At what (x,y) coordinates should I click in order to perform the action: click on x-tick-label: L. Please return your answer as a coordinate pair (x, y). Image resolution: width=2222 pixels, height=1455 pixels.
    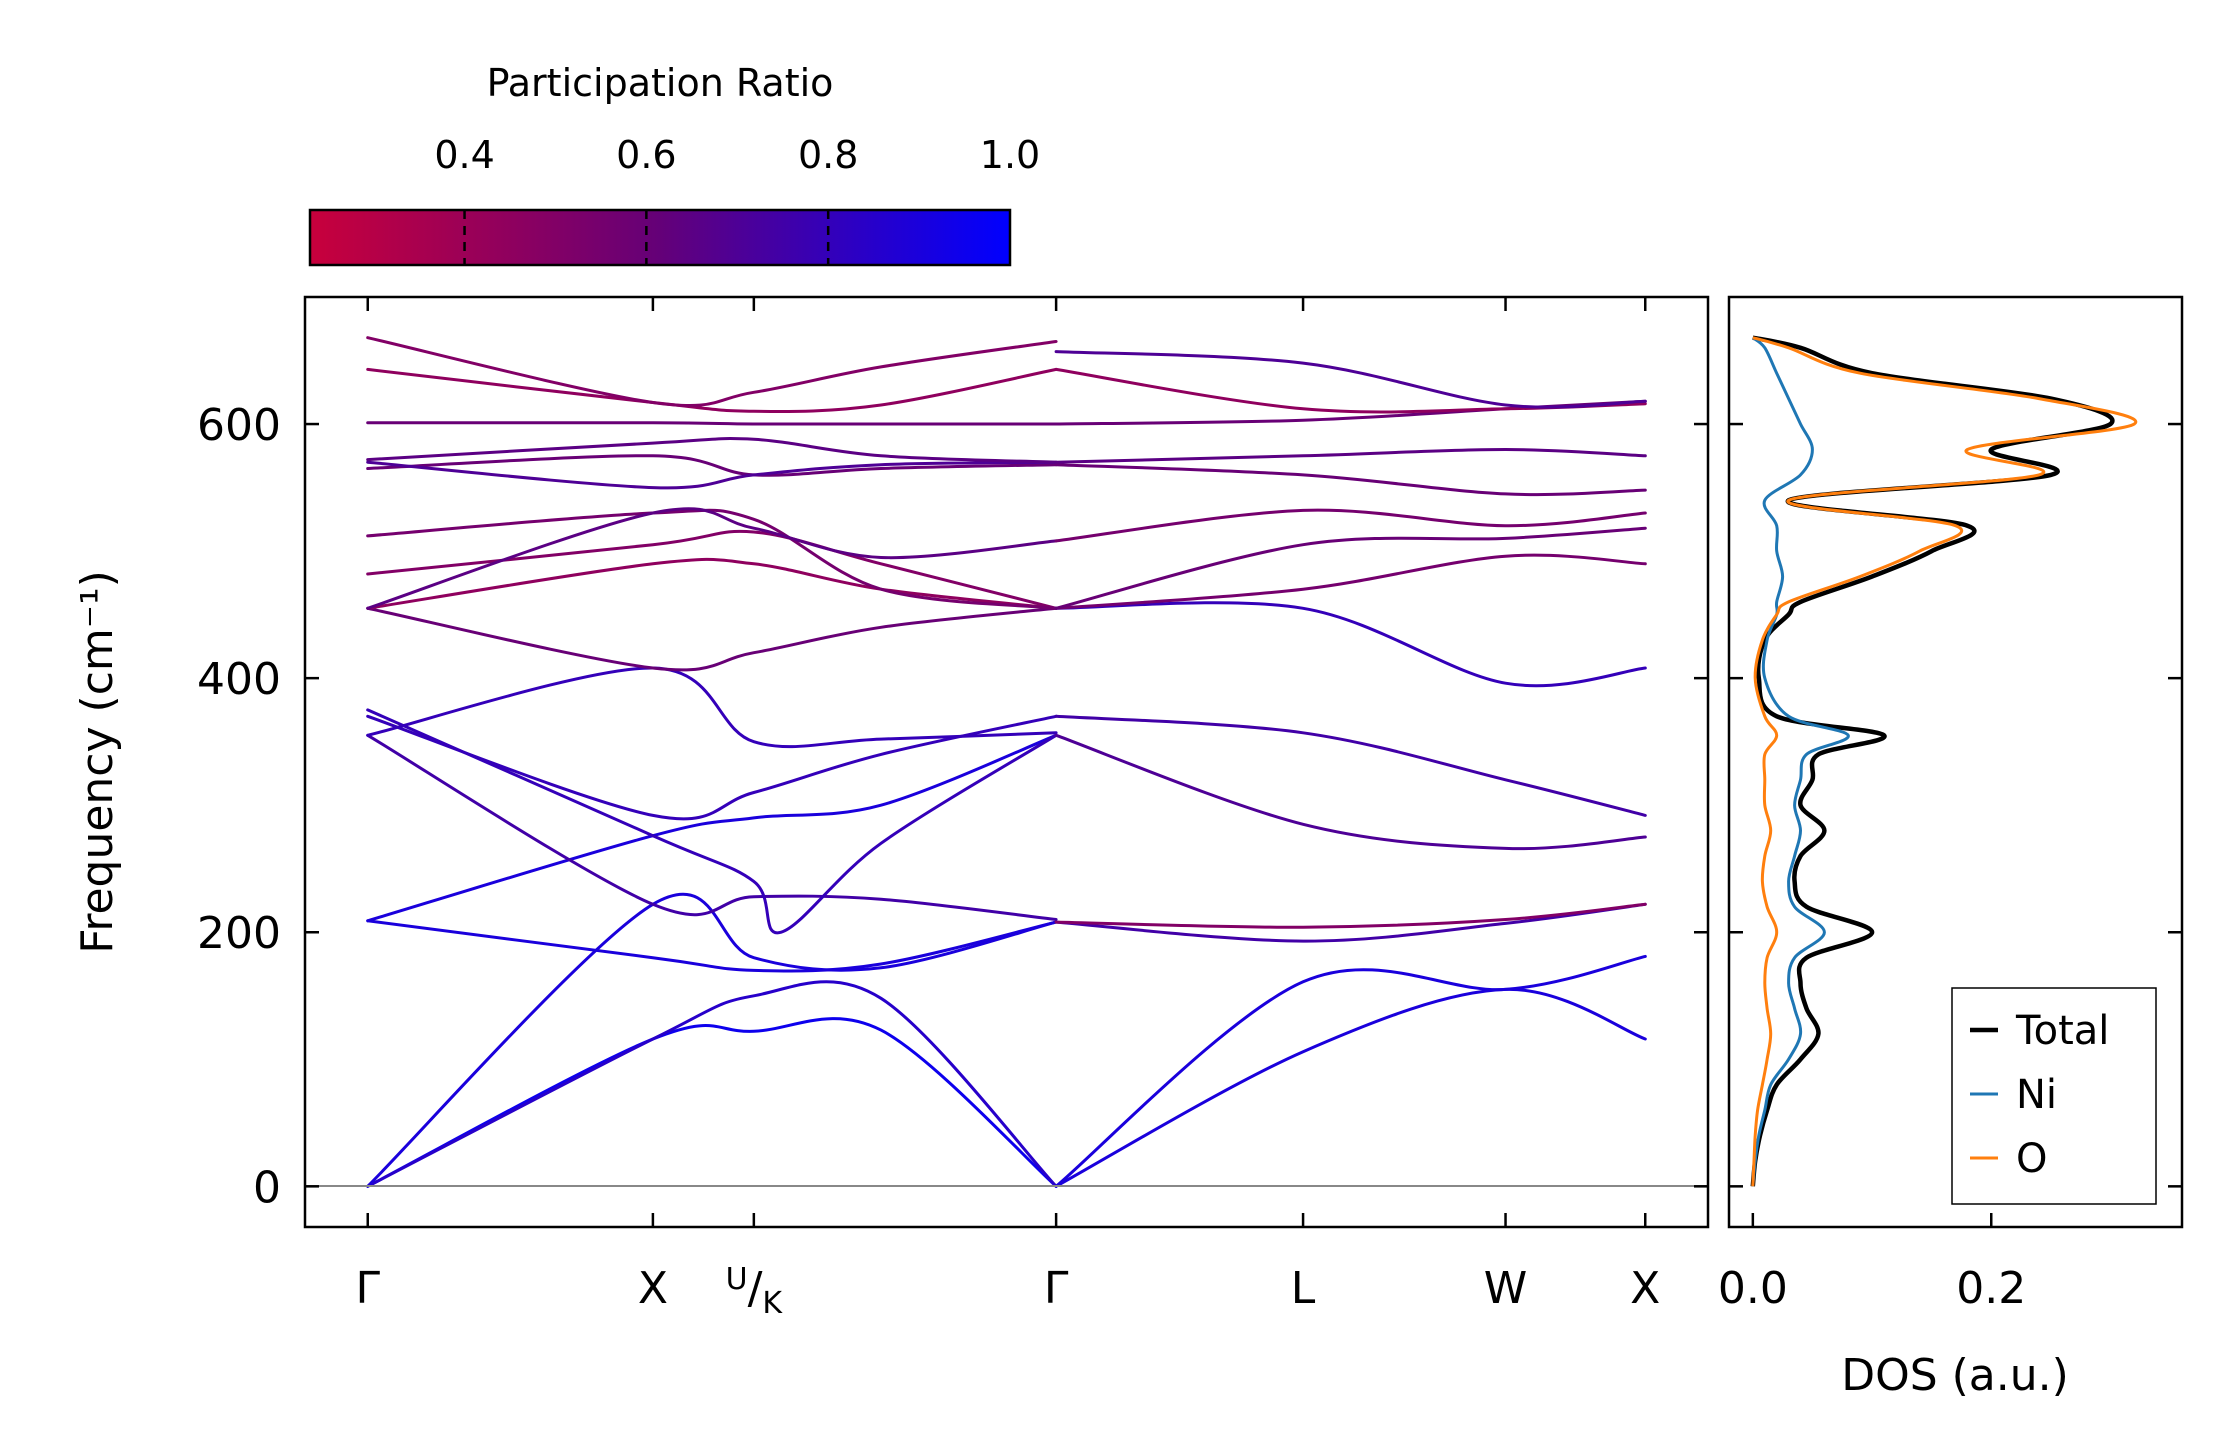
    Looking at the image, I should click on (1303, 1288).